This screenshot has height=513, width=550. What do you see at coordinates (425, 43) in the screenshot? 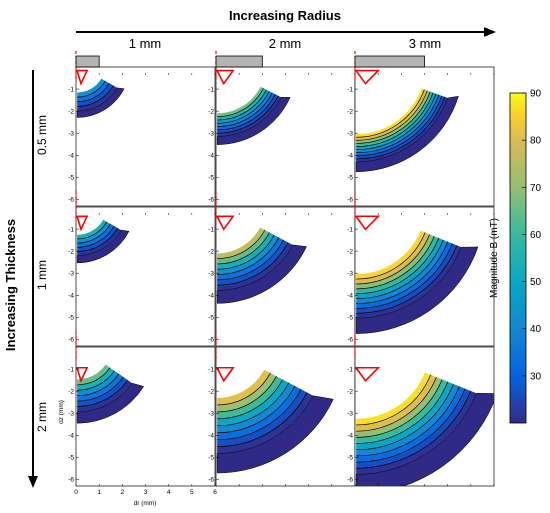
I see `column-header-3: 3 mm` at bounding box center [425, 43].